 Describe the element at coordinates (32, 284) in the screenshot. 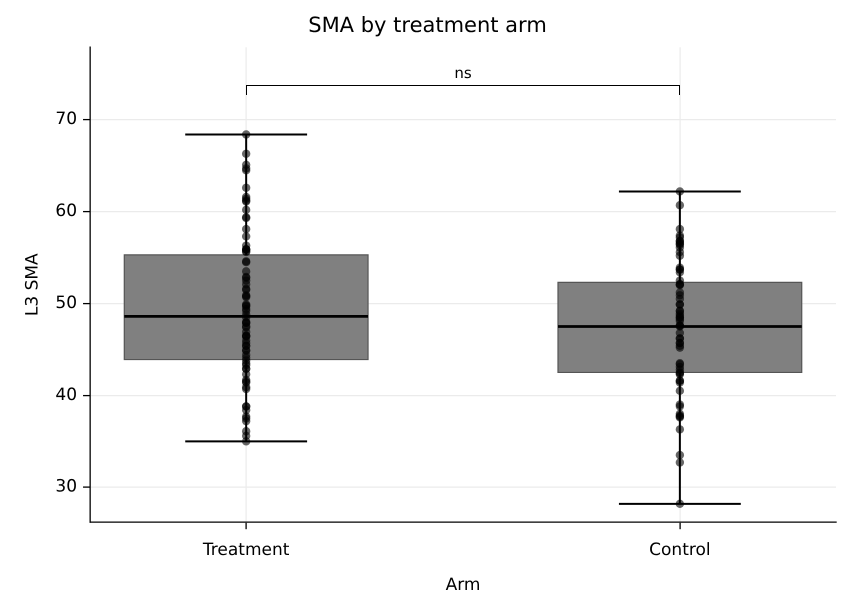

I see `y-axis-title: L3 SMA` at that location.